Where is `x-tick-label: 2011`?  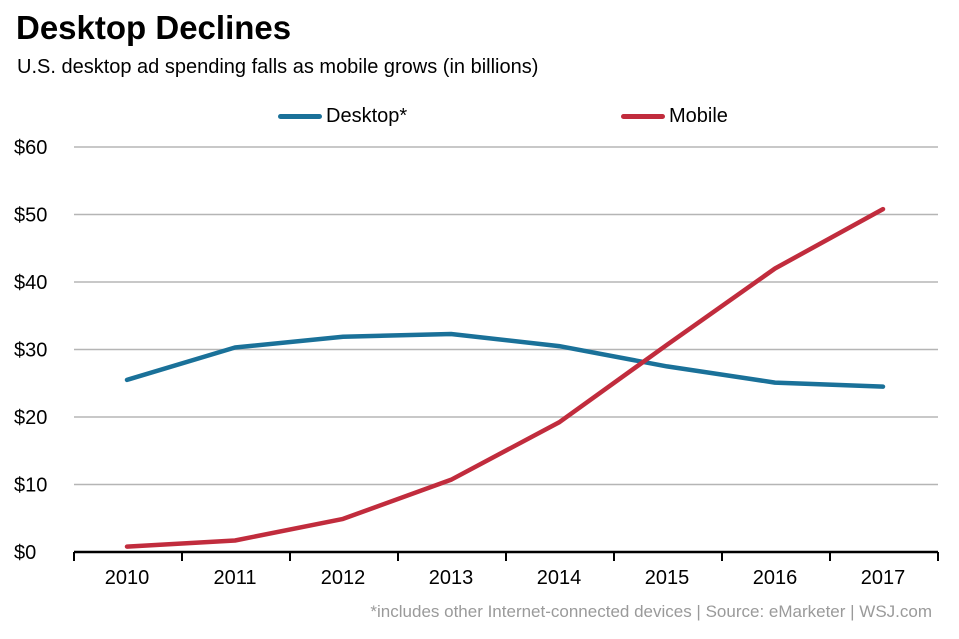
x-tick-label: 2011 is located at coordinates (234, 578).